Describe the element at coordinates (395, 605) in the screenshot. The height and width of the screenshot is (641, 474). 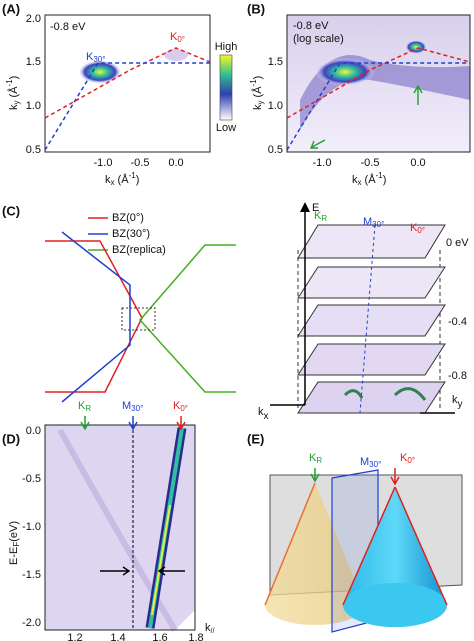
I see `cone-base` at that location.